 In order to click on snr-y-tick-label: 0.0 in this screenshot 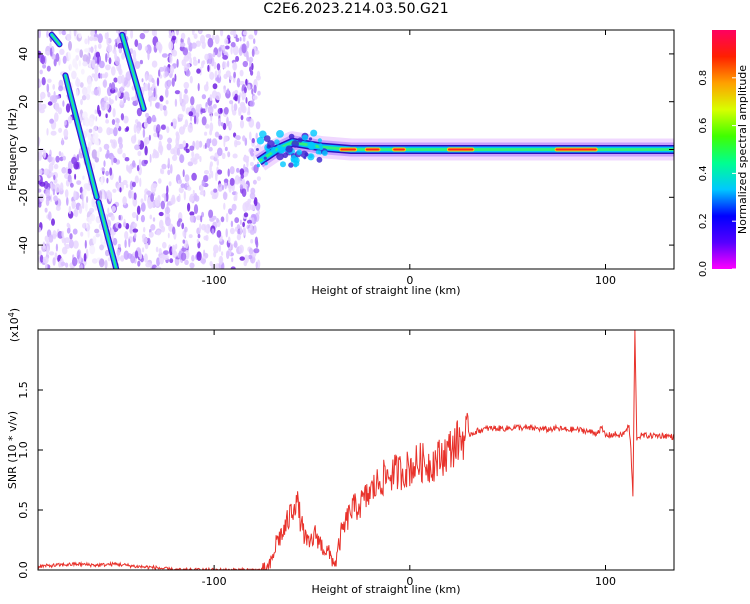, I will do `click(23, 570)`.